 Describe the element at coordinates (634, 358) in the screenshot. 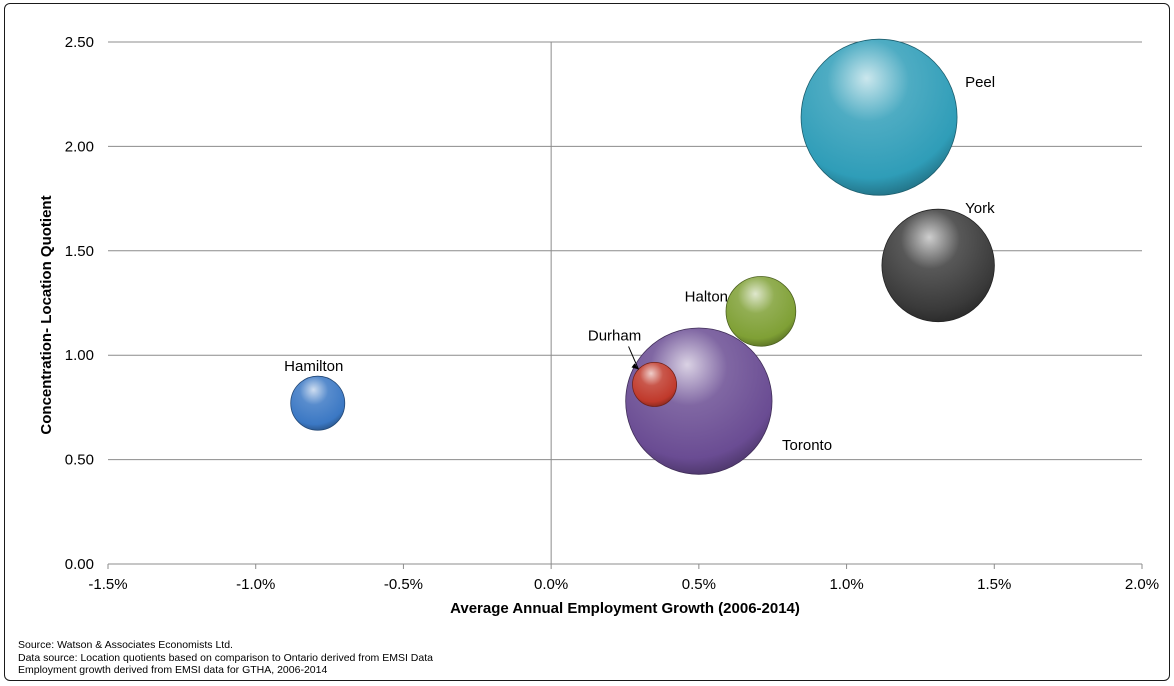

I see `leader-line` at that location.